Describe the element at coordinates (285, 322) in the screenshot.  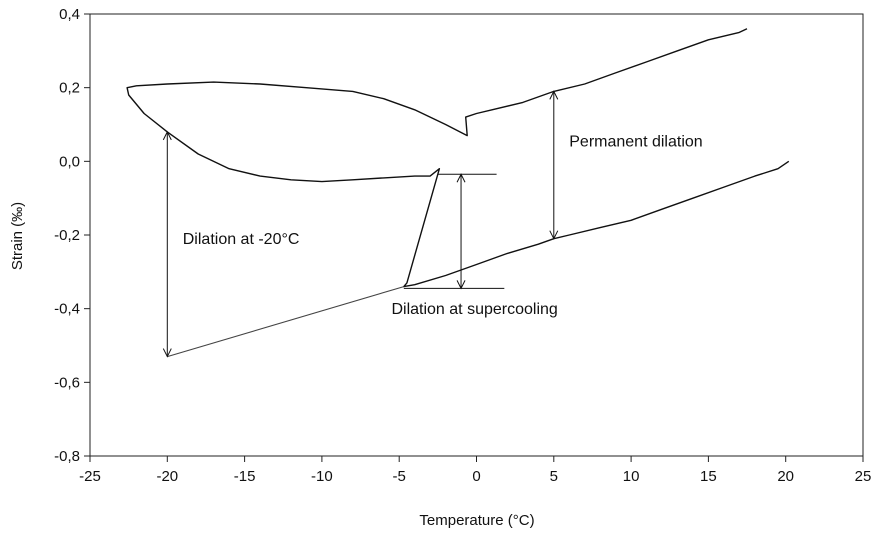
I see `extrapolation-line` at that location.